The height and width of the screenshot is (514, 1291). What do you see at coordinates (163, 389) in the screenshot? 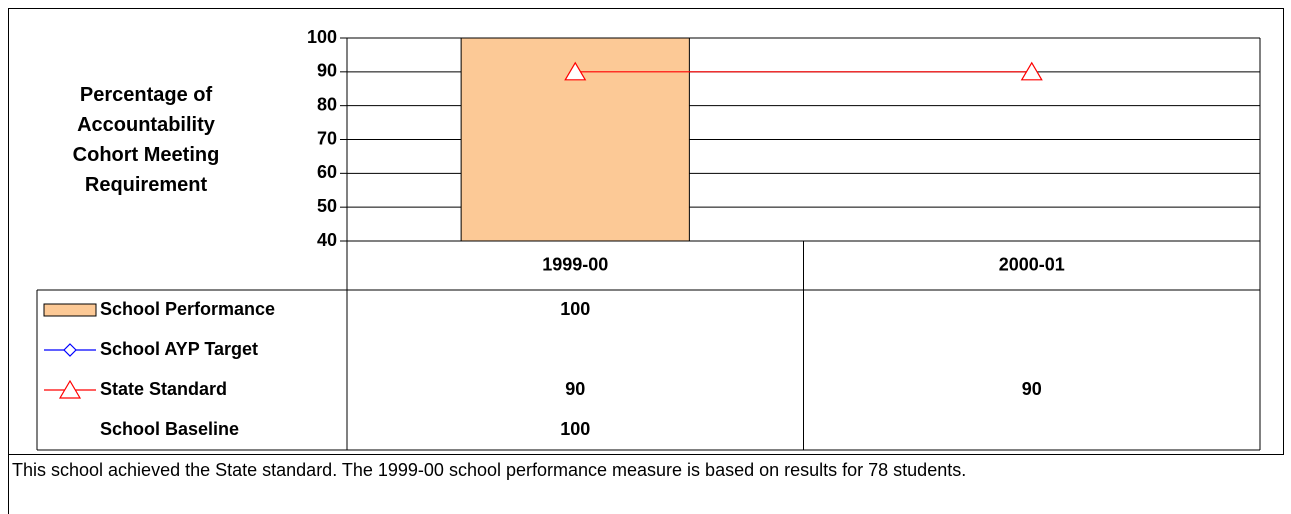
I see `legend-label: State Standard` at bounding box center [163, 389].